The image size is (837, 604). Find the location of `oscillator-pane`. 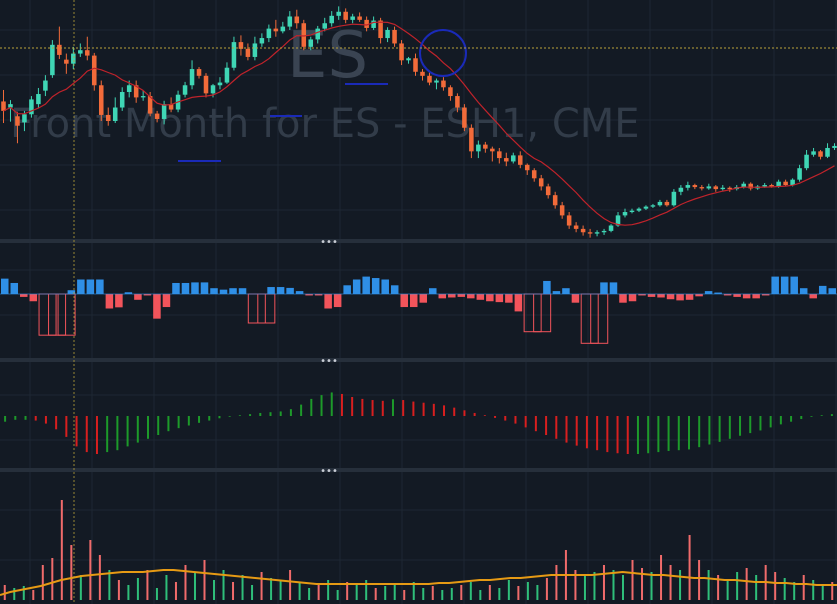

oscillator-pane is located at coordinates (418, 423).